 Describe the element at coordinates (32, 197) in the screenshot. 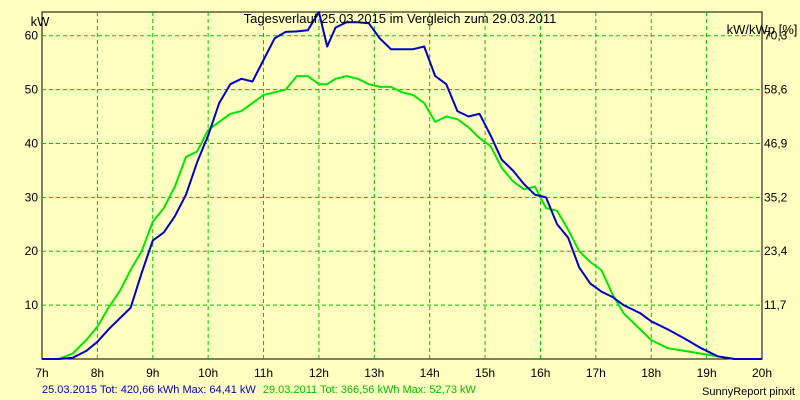

I see `y-tick-label-left: 30` at that location.